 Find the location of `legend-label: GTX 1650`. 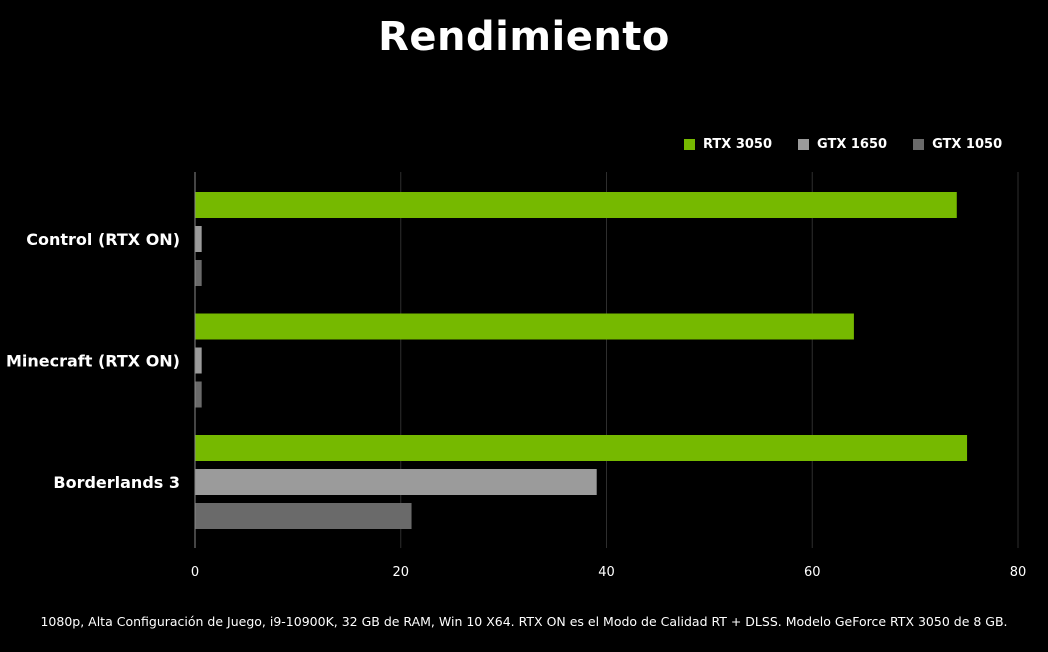

legend-label: GTX 1650 is located at coordinates (852, 144).